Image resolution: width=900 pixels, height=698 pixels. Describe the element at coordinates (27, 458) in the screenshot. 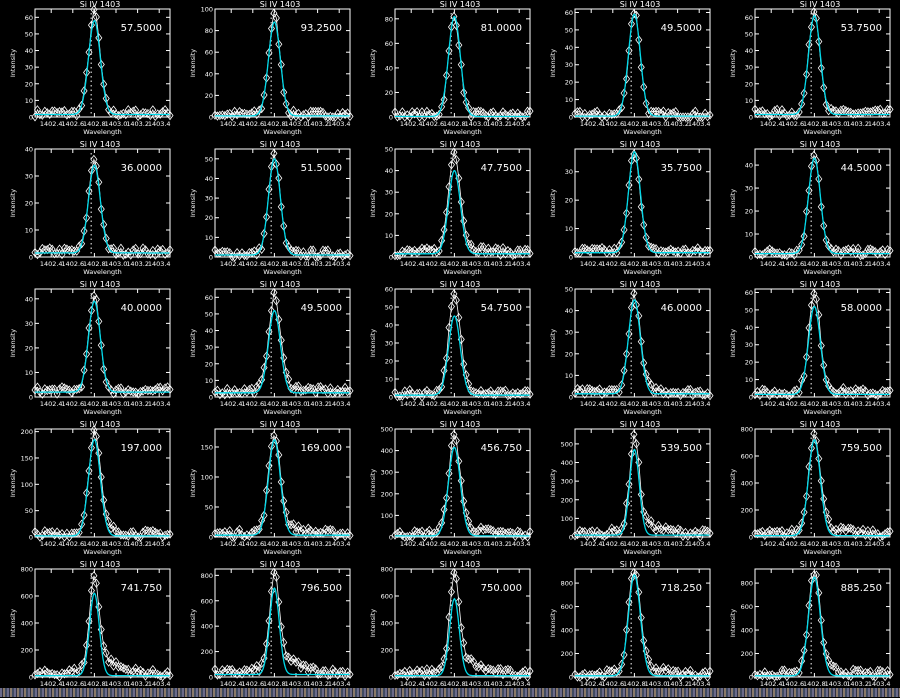

I see `y-tick-label: 150` at that location.